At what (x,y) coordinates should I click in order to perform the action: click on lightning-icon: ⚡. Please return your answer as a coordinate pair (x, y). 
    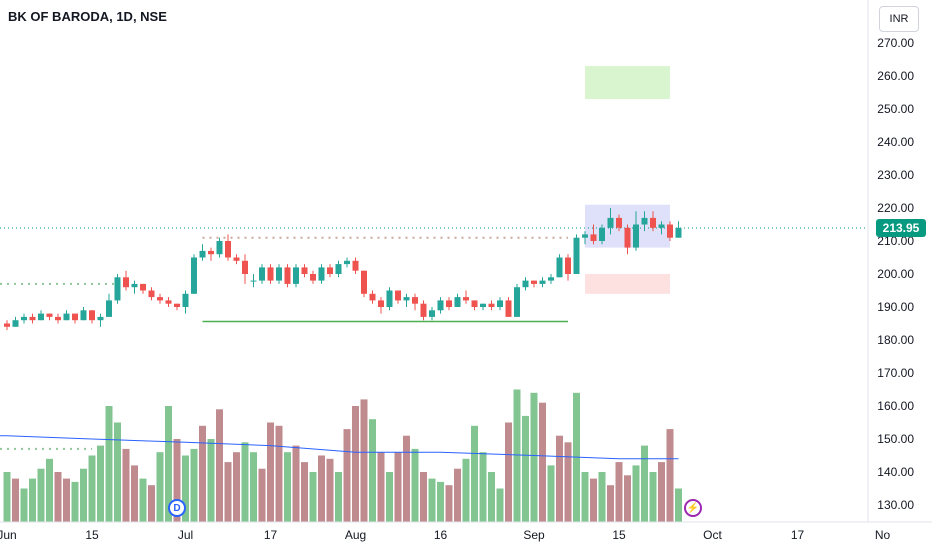
    Looking at the image, I should click on (693, 508).